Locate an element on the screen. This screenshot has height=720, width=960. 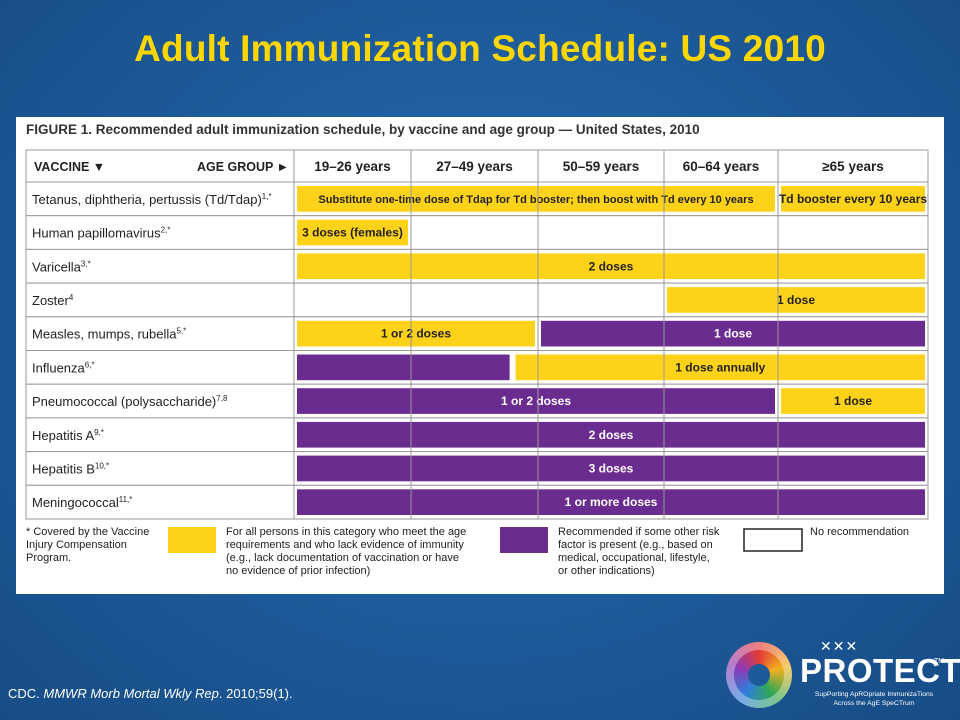
legend-footnote: Program. is located at coordinates (48, 558).